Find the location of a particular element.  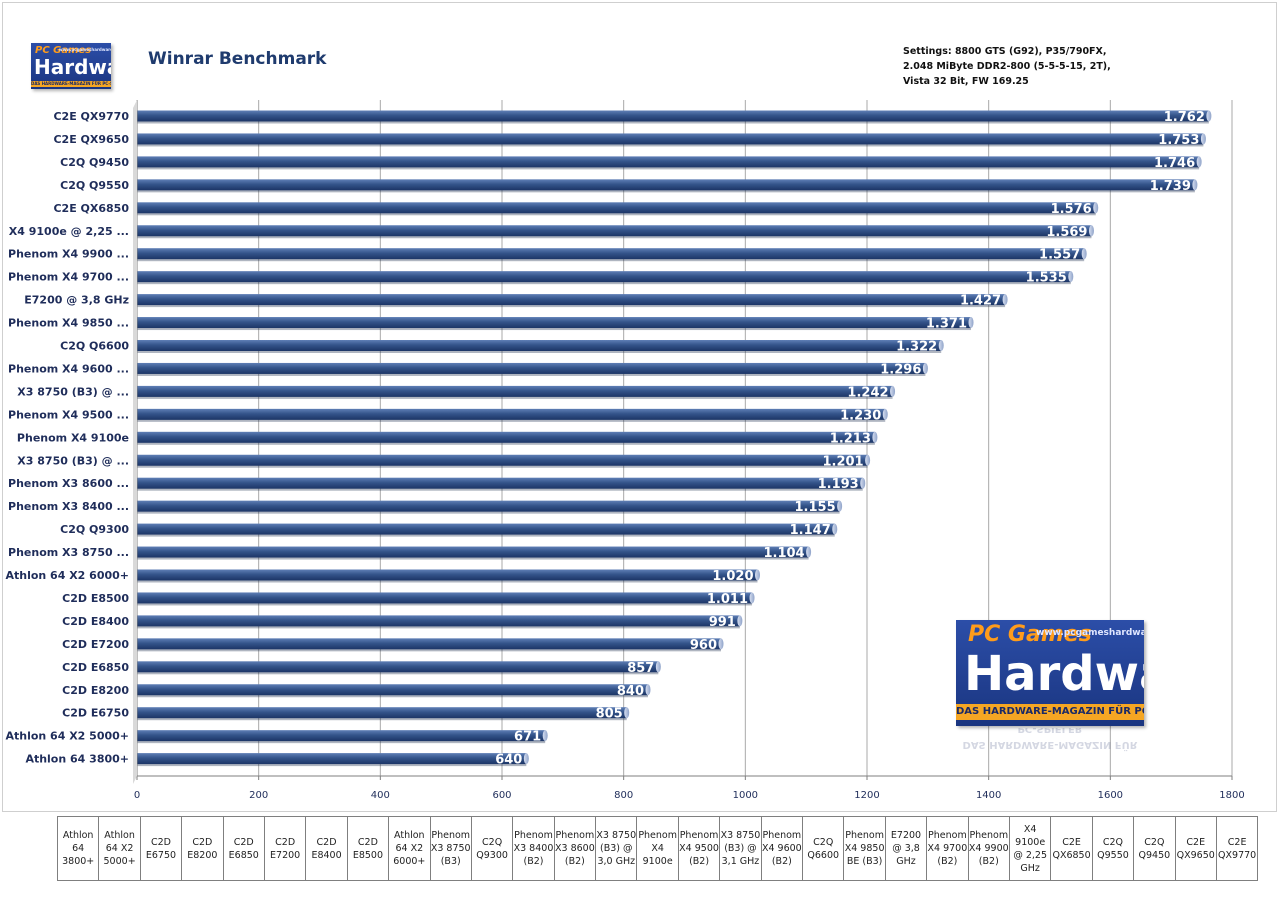

bar-group: 960 C2D E7200 is located at coordinates (393, 645).